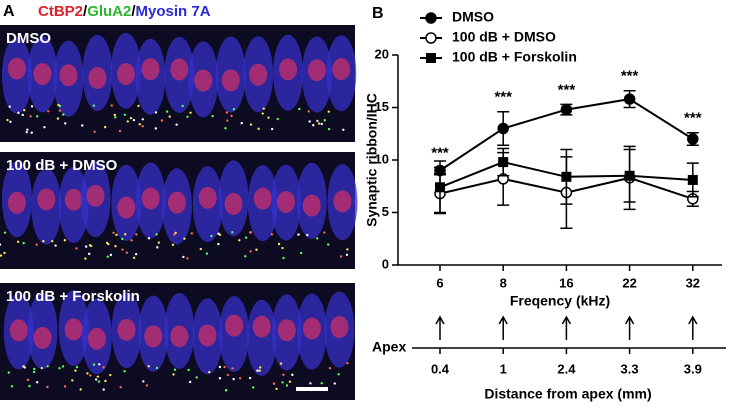 The image size is (733, 411). I want to click on y-tick-label: 0, so click(385, 263).